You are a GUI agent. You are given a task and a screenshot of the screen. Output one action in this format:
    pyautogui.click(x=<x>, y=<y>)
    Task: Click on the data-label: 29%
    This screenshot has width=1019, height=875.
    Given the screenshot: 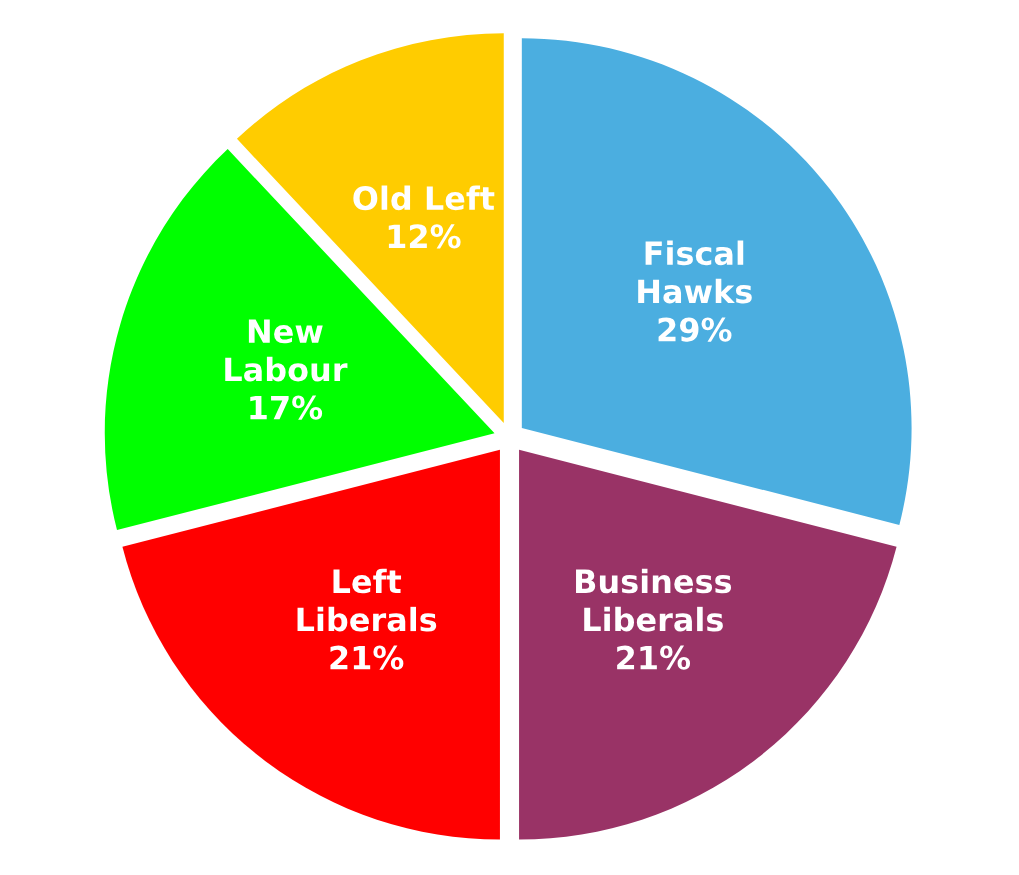 What is the action you would take?
    pyautogui.click(x=695, y=329)
    